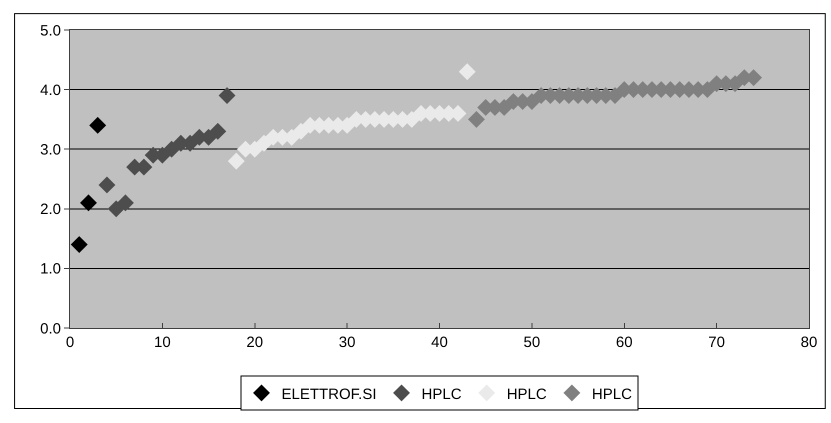 This screenshot has height=423, width=831. What do you see at coordinates (70, 342) in the screenshot?
I see `x-tick-label: 0` at bounding box center [70, 342].